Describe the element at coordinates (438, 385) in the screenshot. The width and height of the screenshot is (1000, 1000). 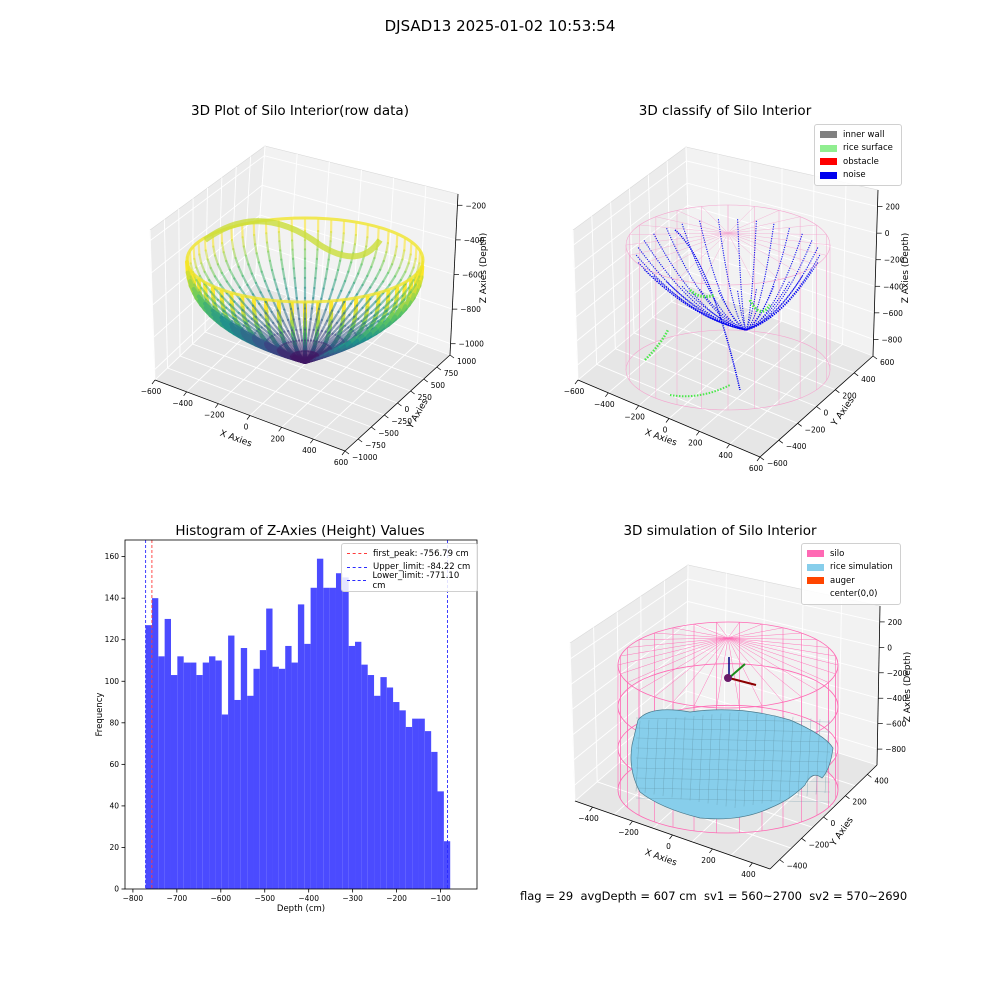
I see `y-tick-label: 500` at that location.